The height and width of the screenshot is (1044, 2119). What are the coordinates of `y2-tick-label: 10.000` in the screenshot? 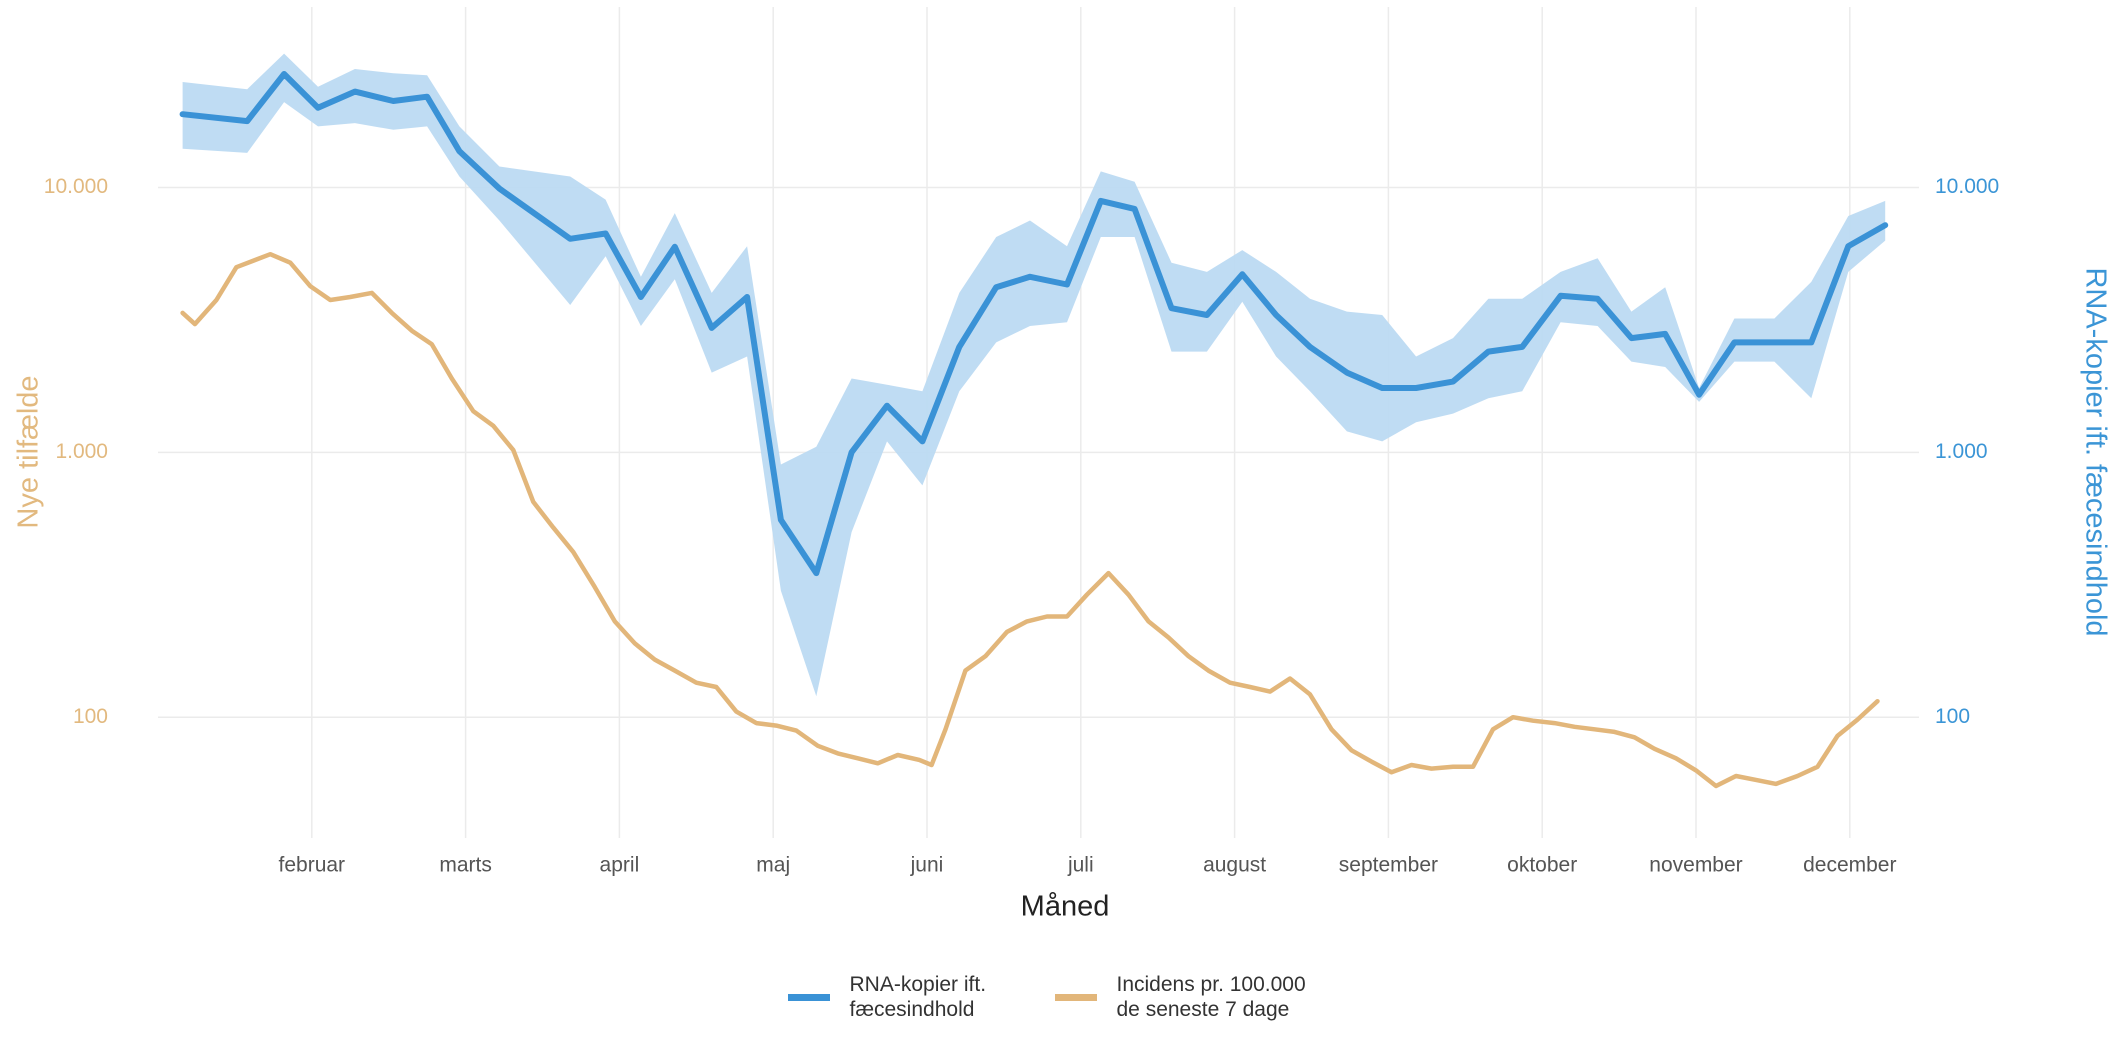 It's located at (1967, 186).